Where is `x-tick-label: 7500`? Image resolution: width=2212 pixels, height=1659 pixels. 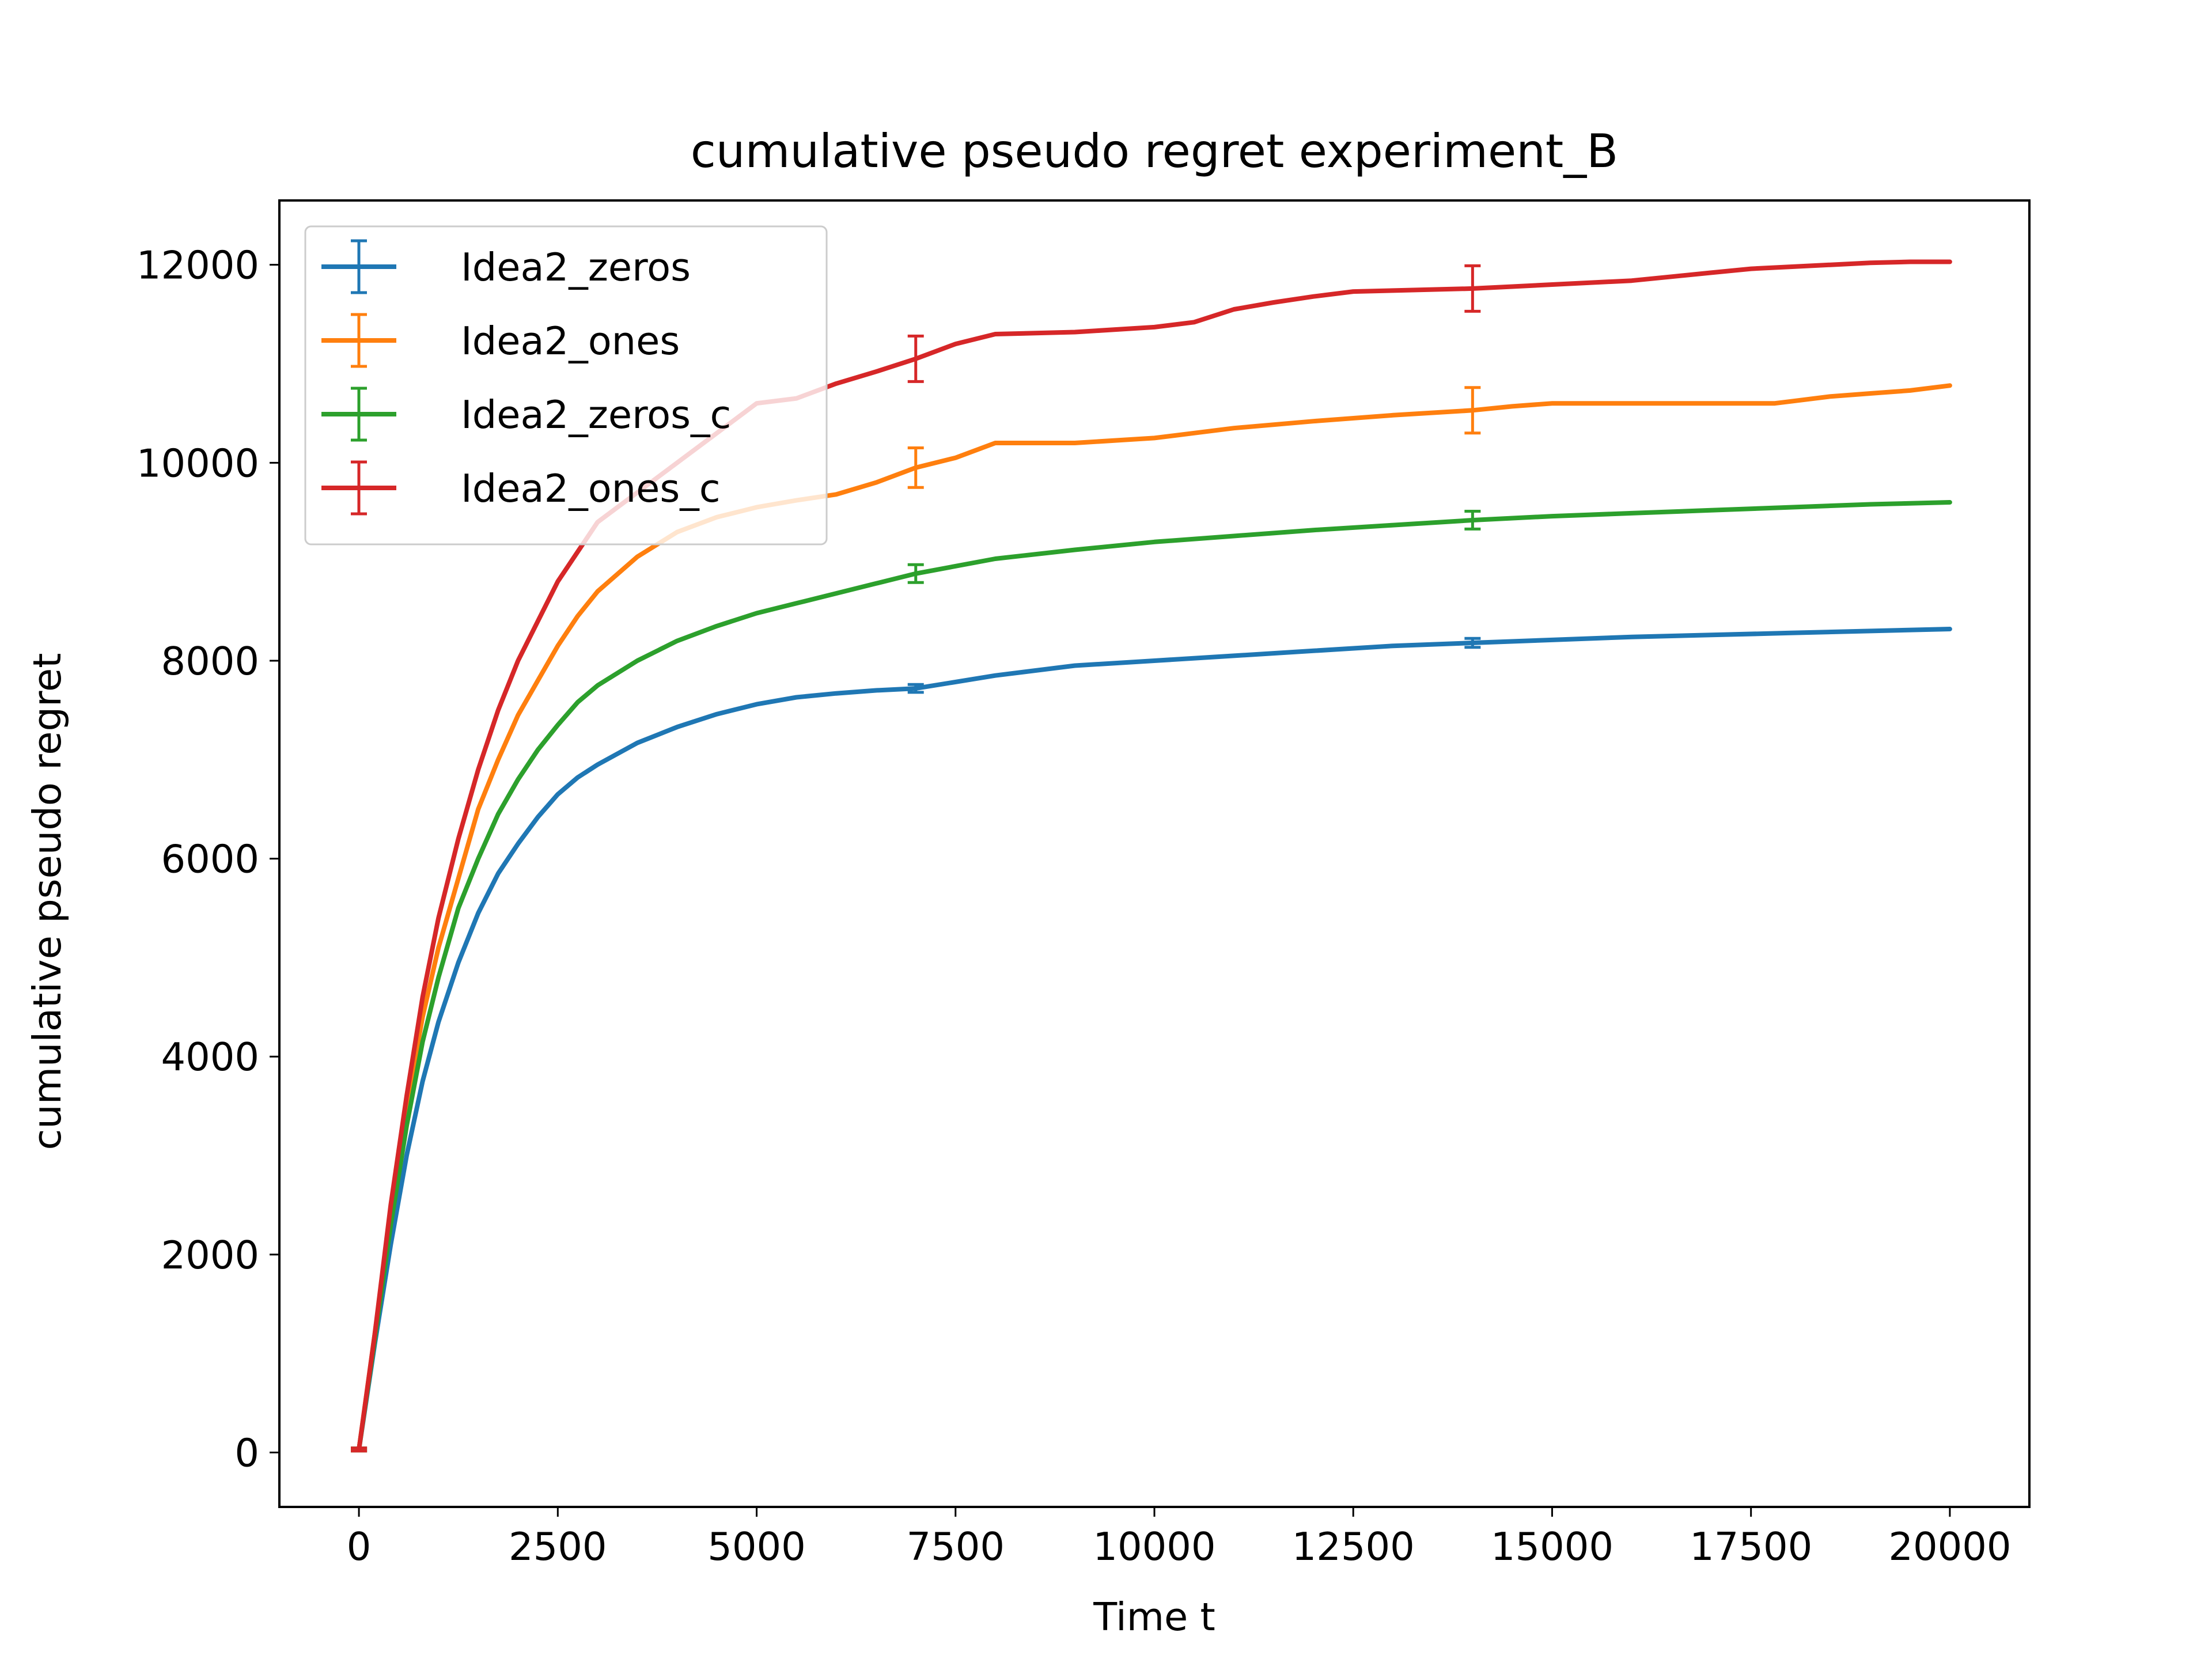 x-tick-label: 7500 is located at coordinates (956, 1546).